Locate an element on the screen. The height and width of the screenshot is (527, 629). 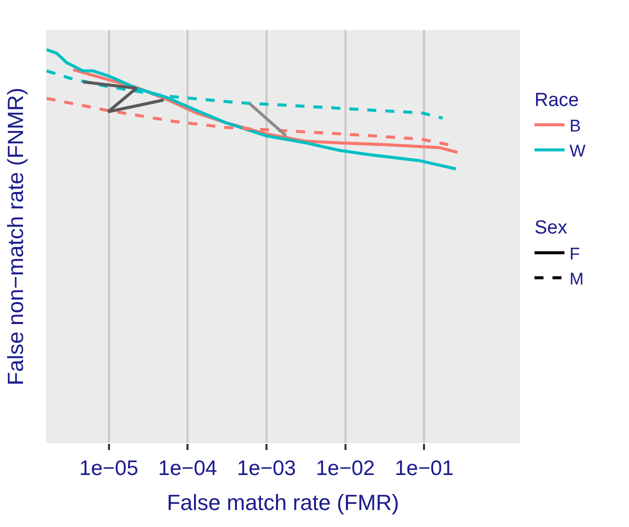
legend-label: B is located at coordinates (575, 126).